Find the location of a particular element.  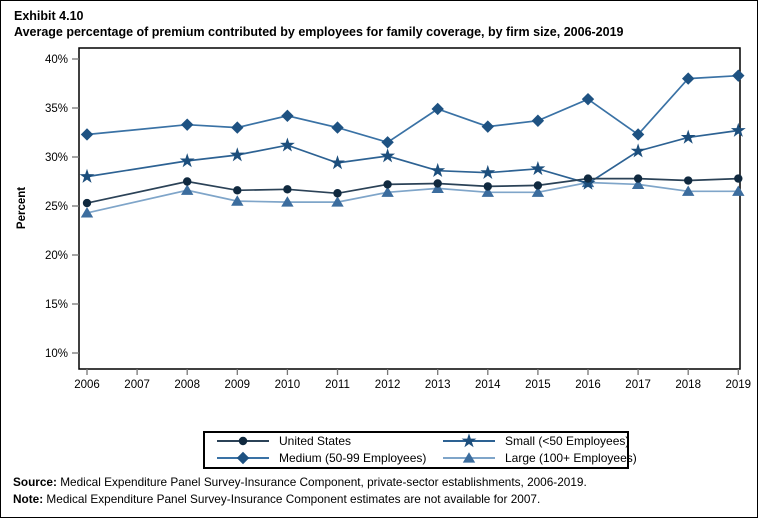

x-tick-label: 2019 is located at coordinates (739, 385).